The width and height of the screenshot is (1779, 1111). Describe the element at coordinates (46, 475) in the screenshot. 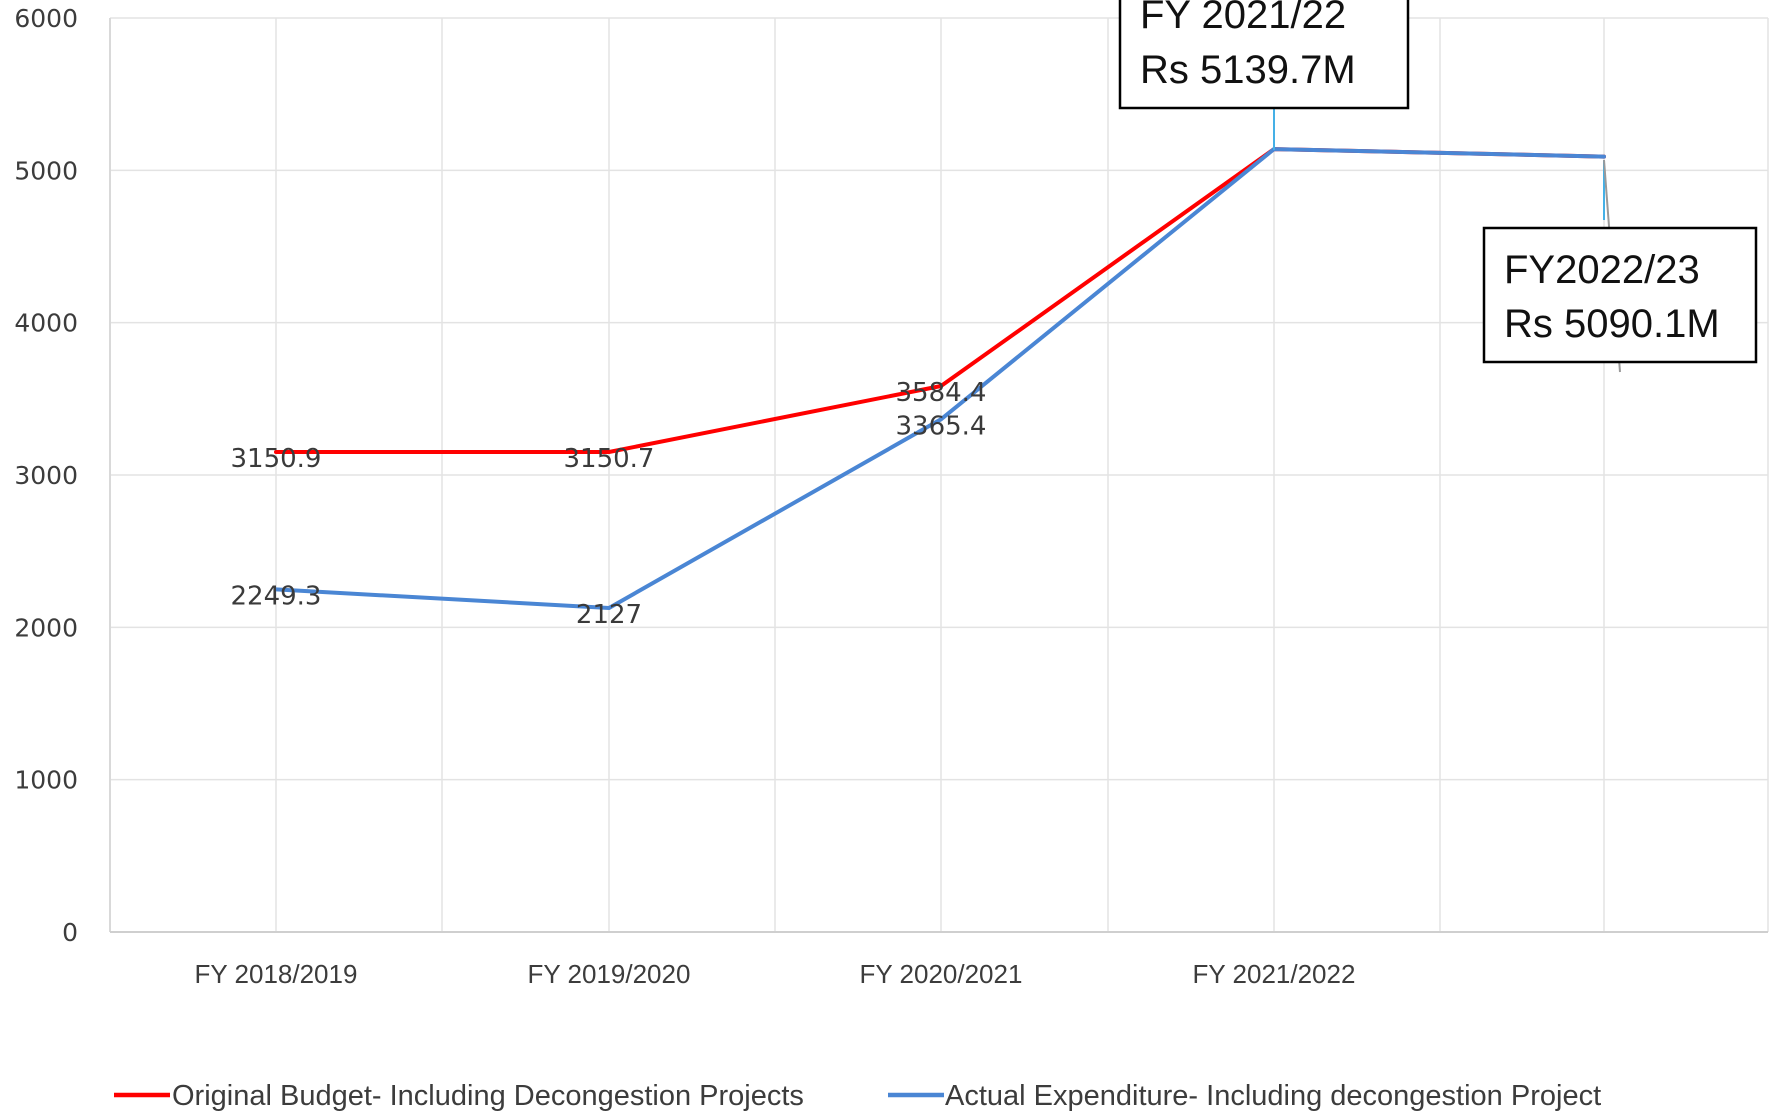

I see `y-tick-label: 3000` at that location.